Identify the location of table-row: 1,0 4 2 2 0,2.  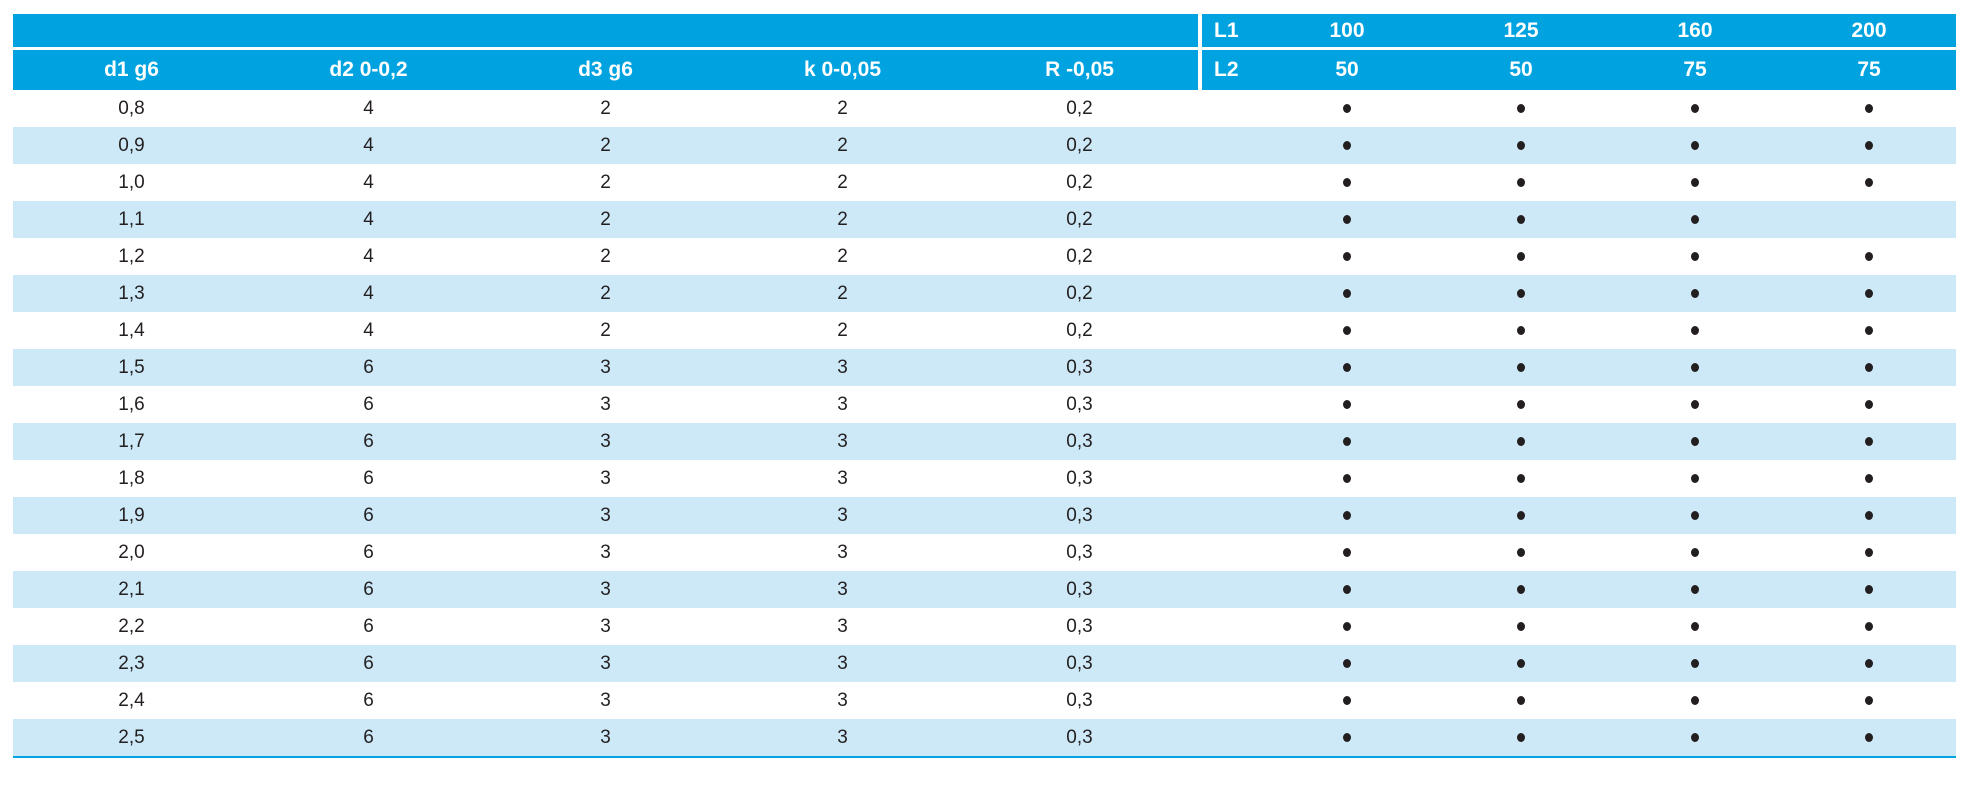
(984, 182).